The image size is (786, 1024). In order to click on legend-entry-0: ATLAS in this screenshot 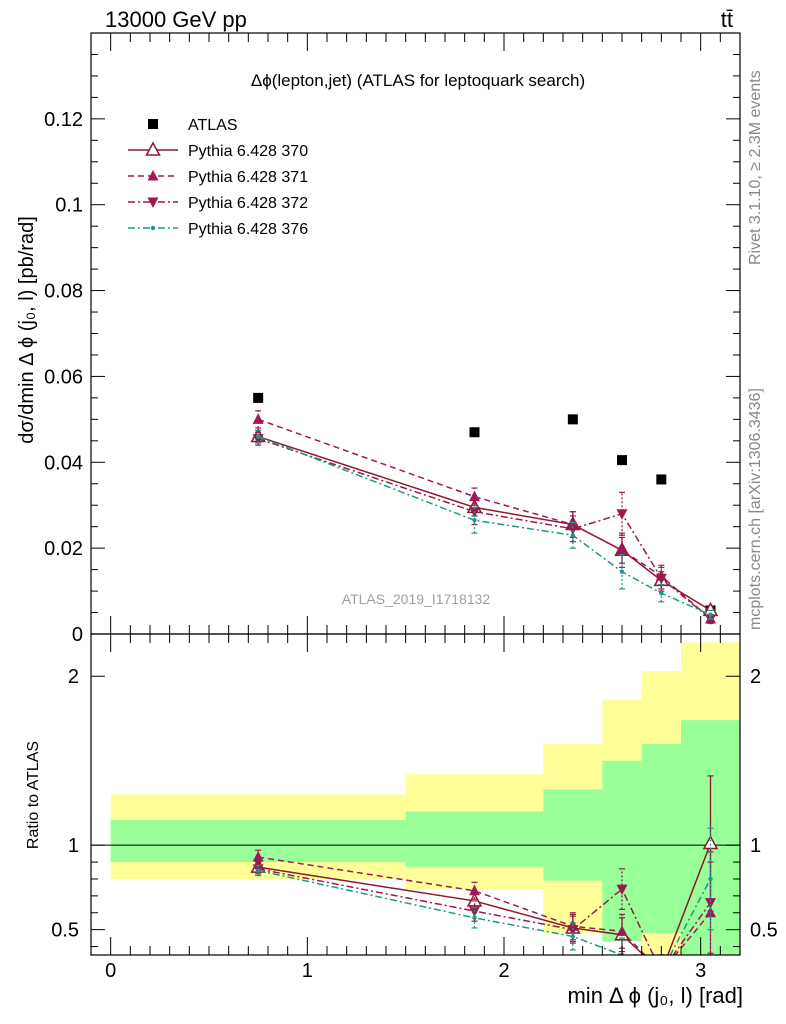, I will do `click(193, 125)`.